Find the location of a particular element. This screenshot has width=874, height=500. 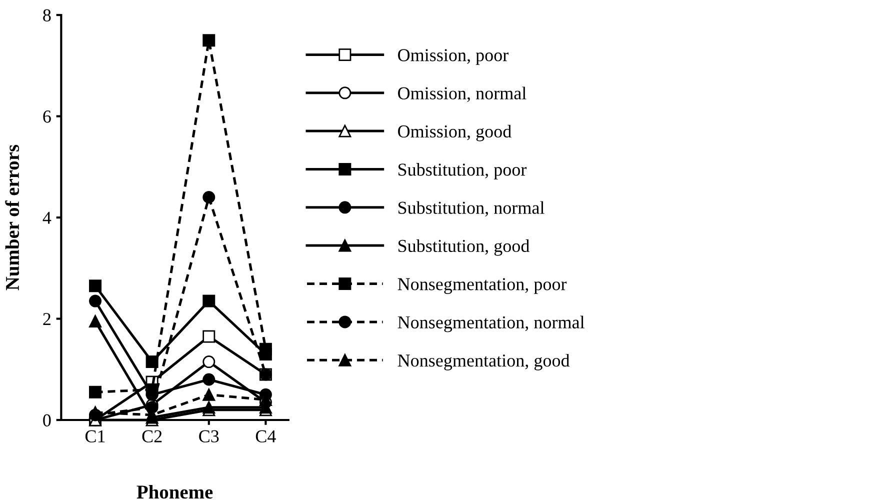

x-tick-label: C4 is located at coordinates (266, 436).